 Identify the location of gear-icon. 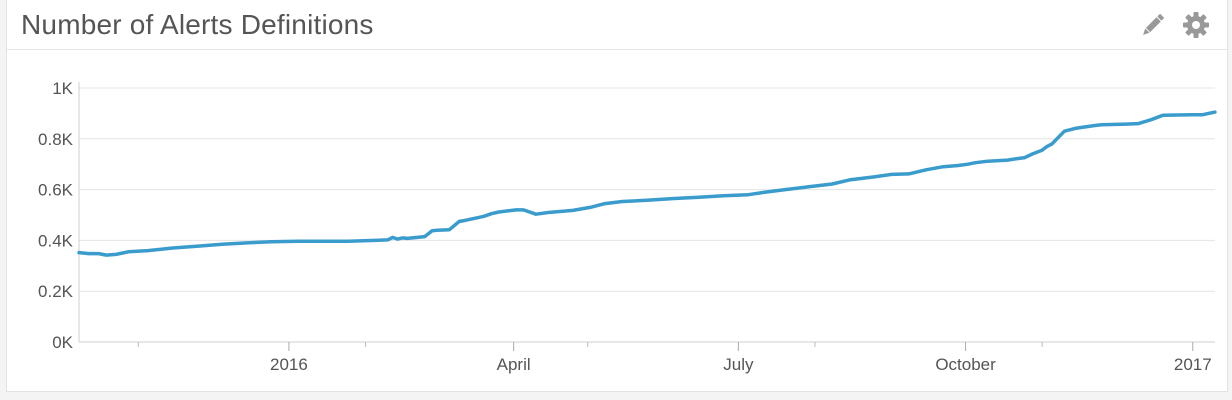
(1196, 25).